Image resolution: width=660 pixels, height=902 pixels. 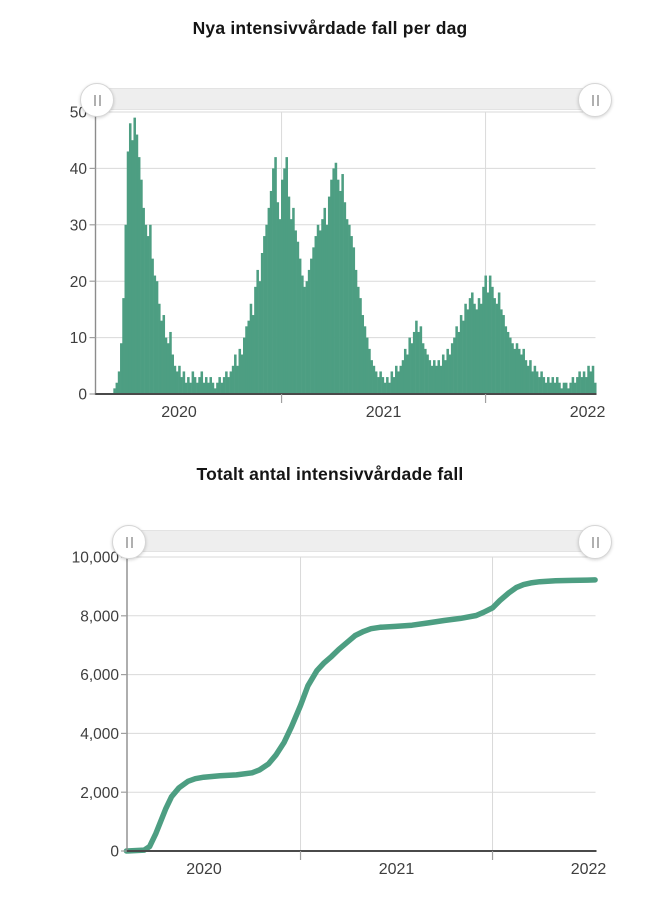 I want to click on chart-2-slider-handle-left, so click(x=129, y=542).